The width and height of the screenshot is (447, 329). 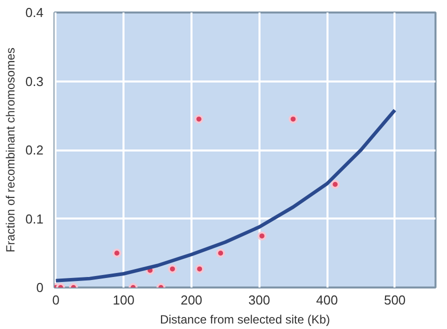 What do you see at coordinates (327, 300) in the screenshot?
I see `x-tick-label: 400` at bounding box center [327, 300].